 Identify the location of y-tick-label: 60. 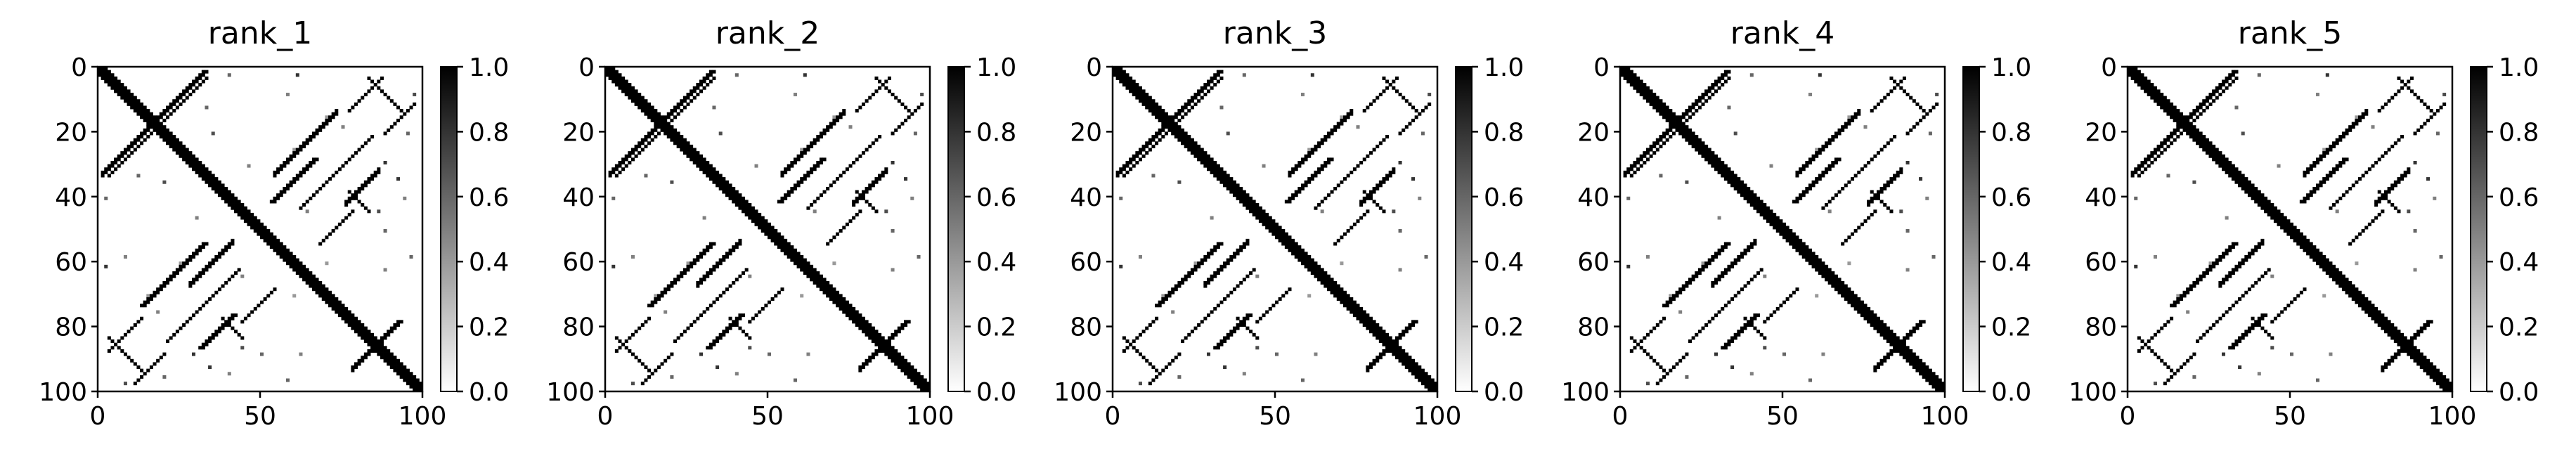
(578, 262).